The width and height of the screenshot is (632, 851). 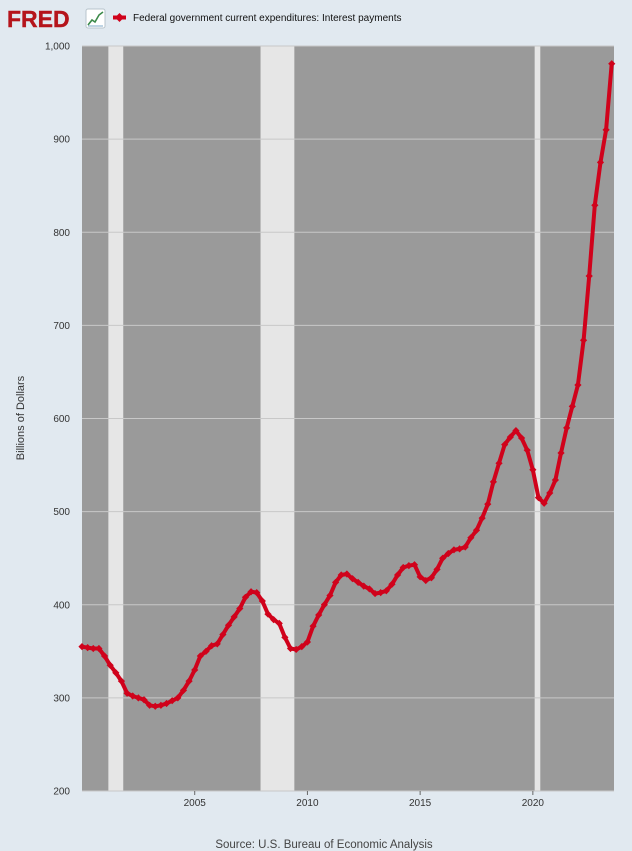 What do you see at coordinates (56, 19) in the screenshot?
I see `fred-logo: FRED` at bounding box center [56, 19].